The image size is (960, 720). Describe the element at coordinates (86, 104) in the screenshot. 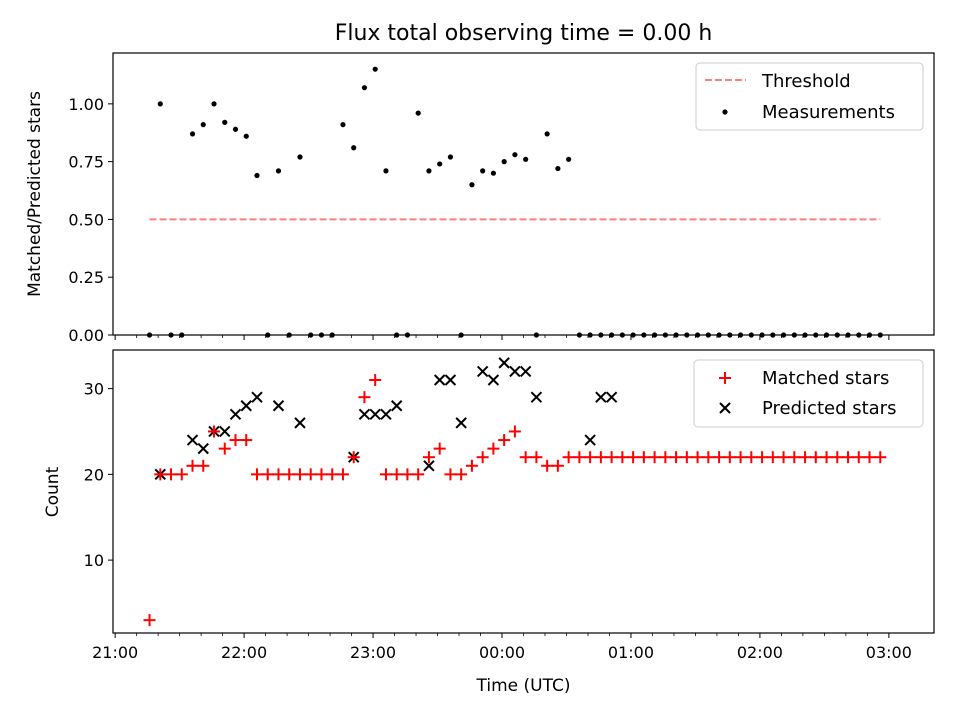

I see `top-ytick-label: 1.00` at that location.